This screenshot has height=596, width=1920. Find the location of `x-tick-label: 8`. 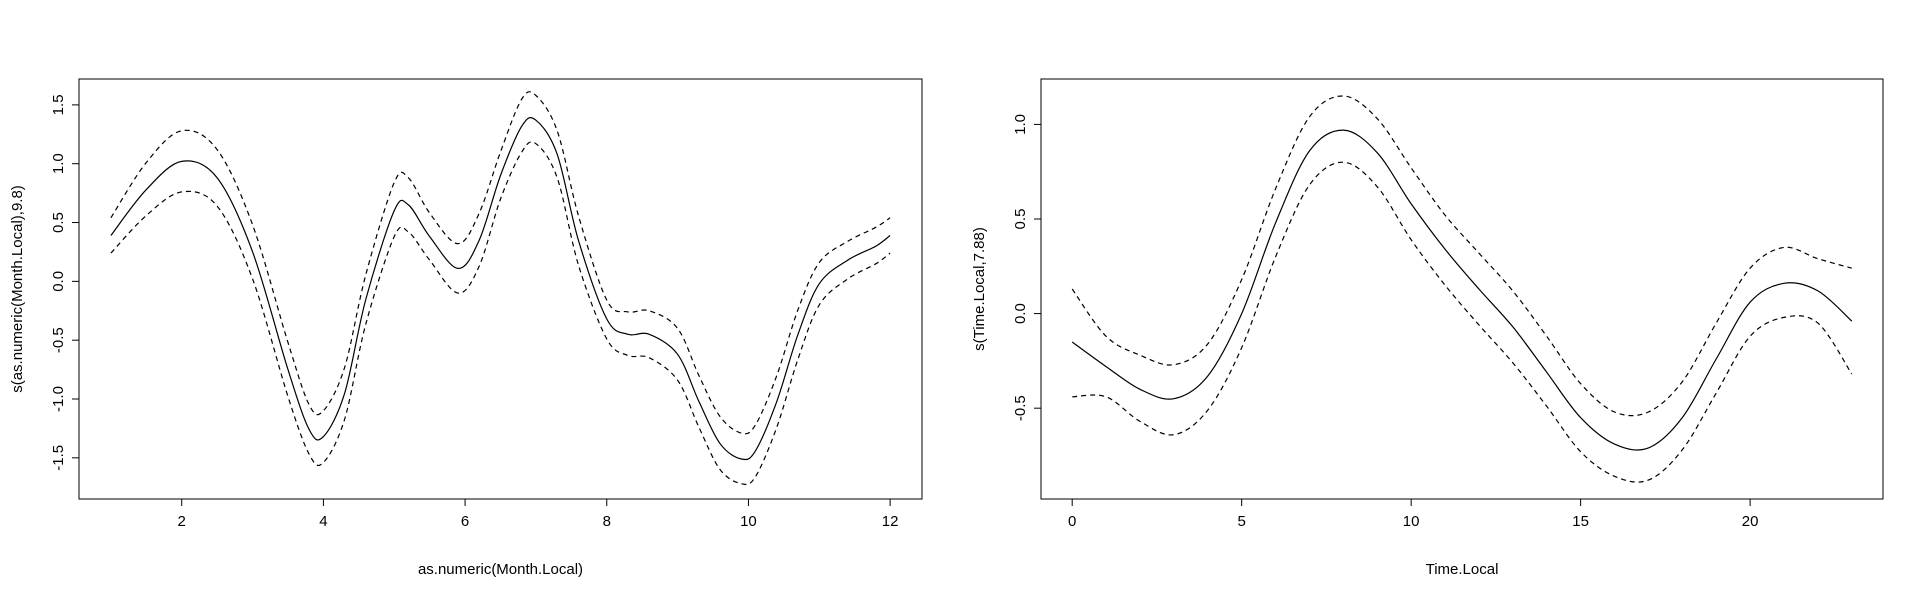

x-tick-label: 8 is located at coordinates (607, 521).